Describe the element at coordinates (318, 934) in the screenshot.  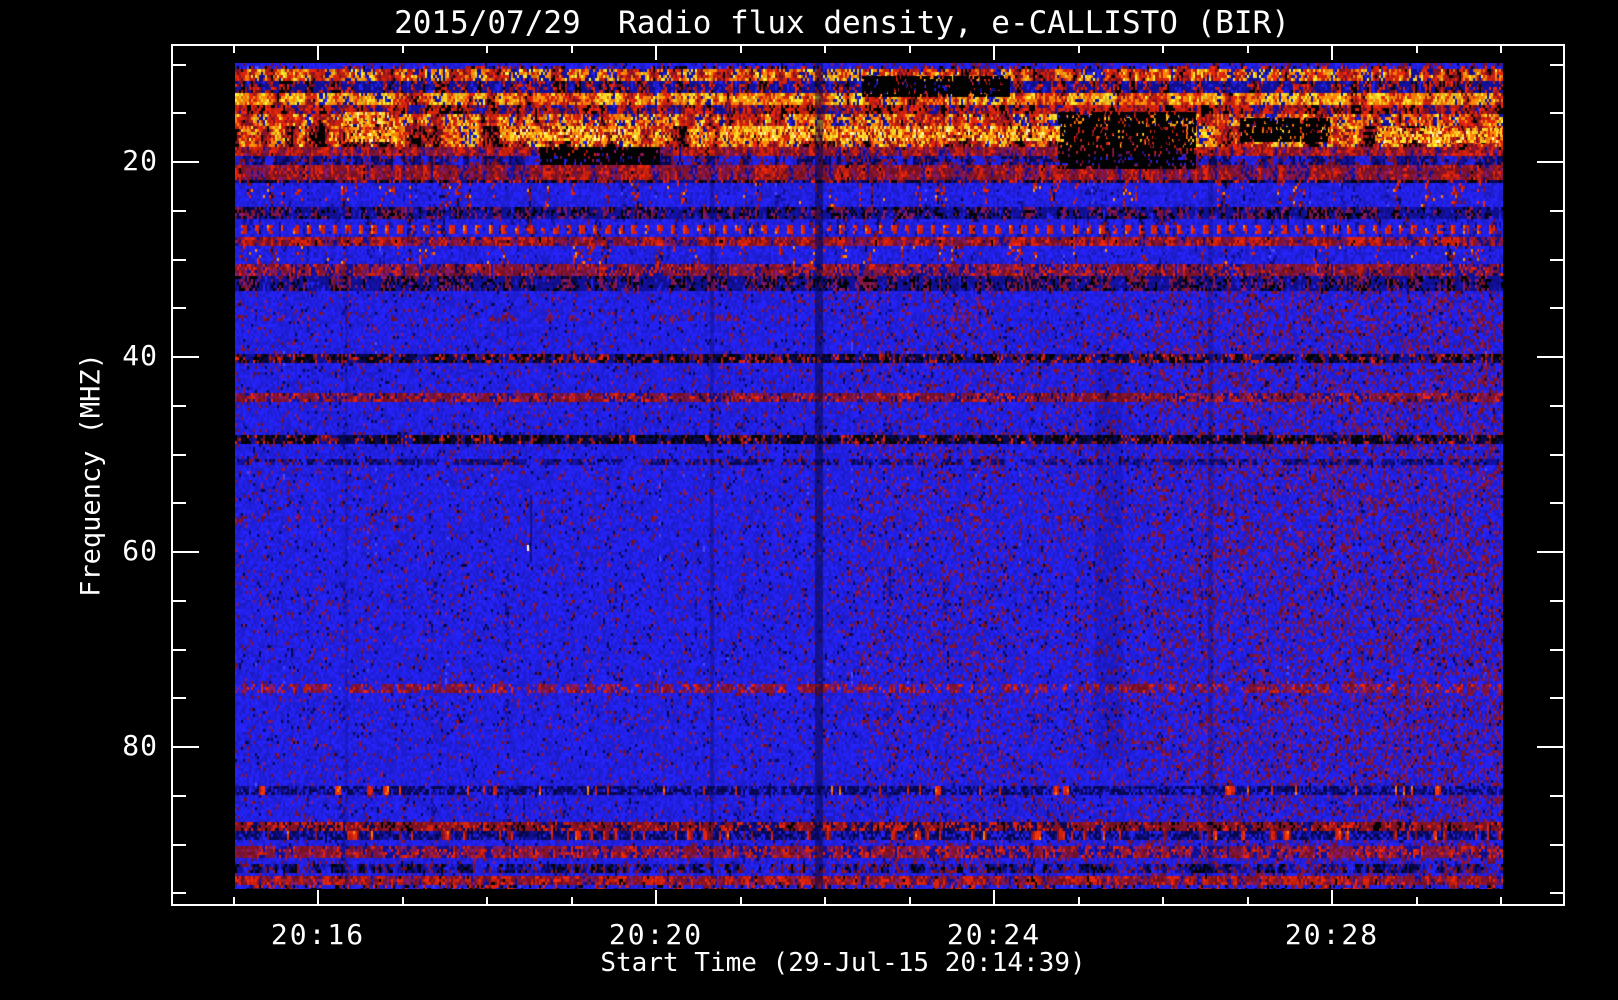
I see `x-tick-label: 20:16` at that location.